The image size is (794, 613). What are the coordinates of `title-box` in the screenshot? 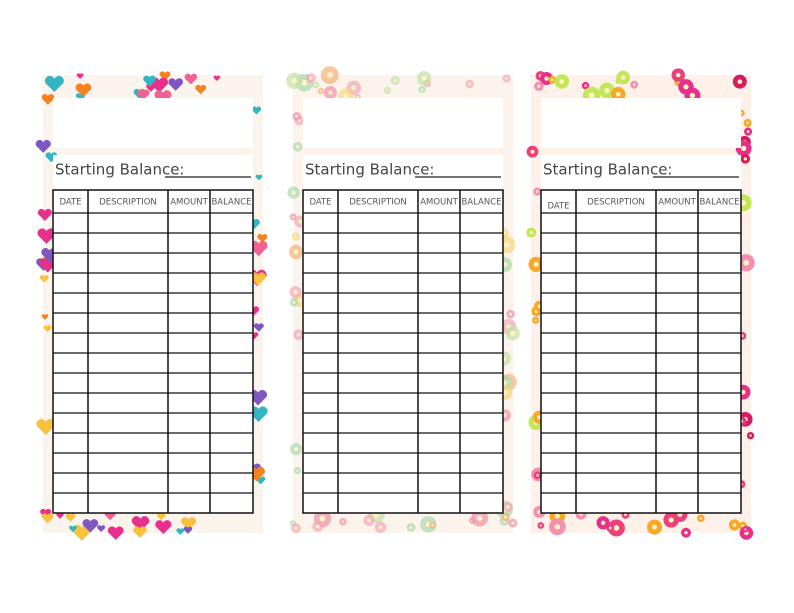 It's located at (153, 123).